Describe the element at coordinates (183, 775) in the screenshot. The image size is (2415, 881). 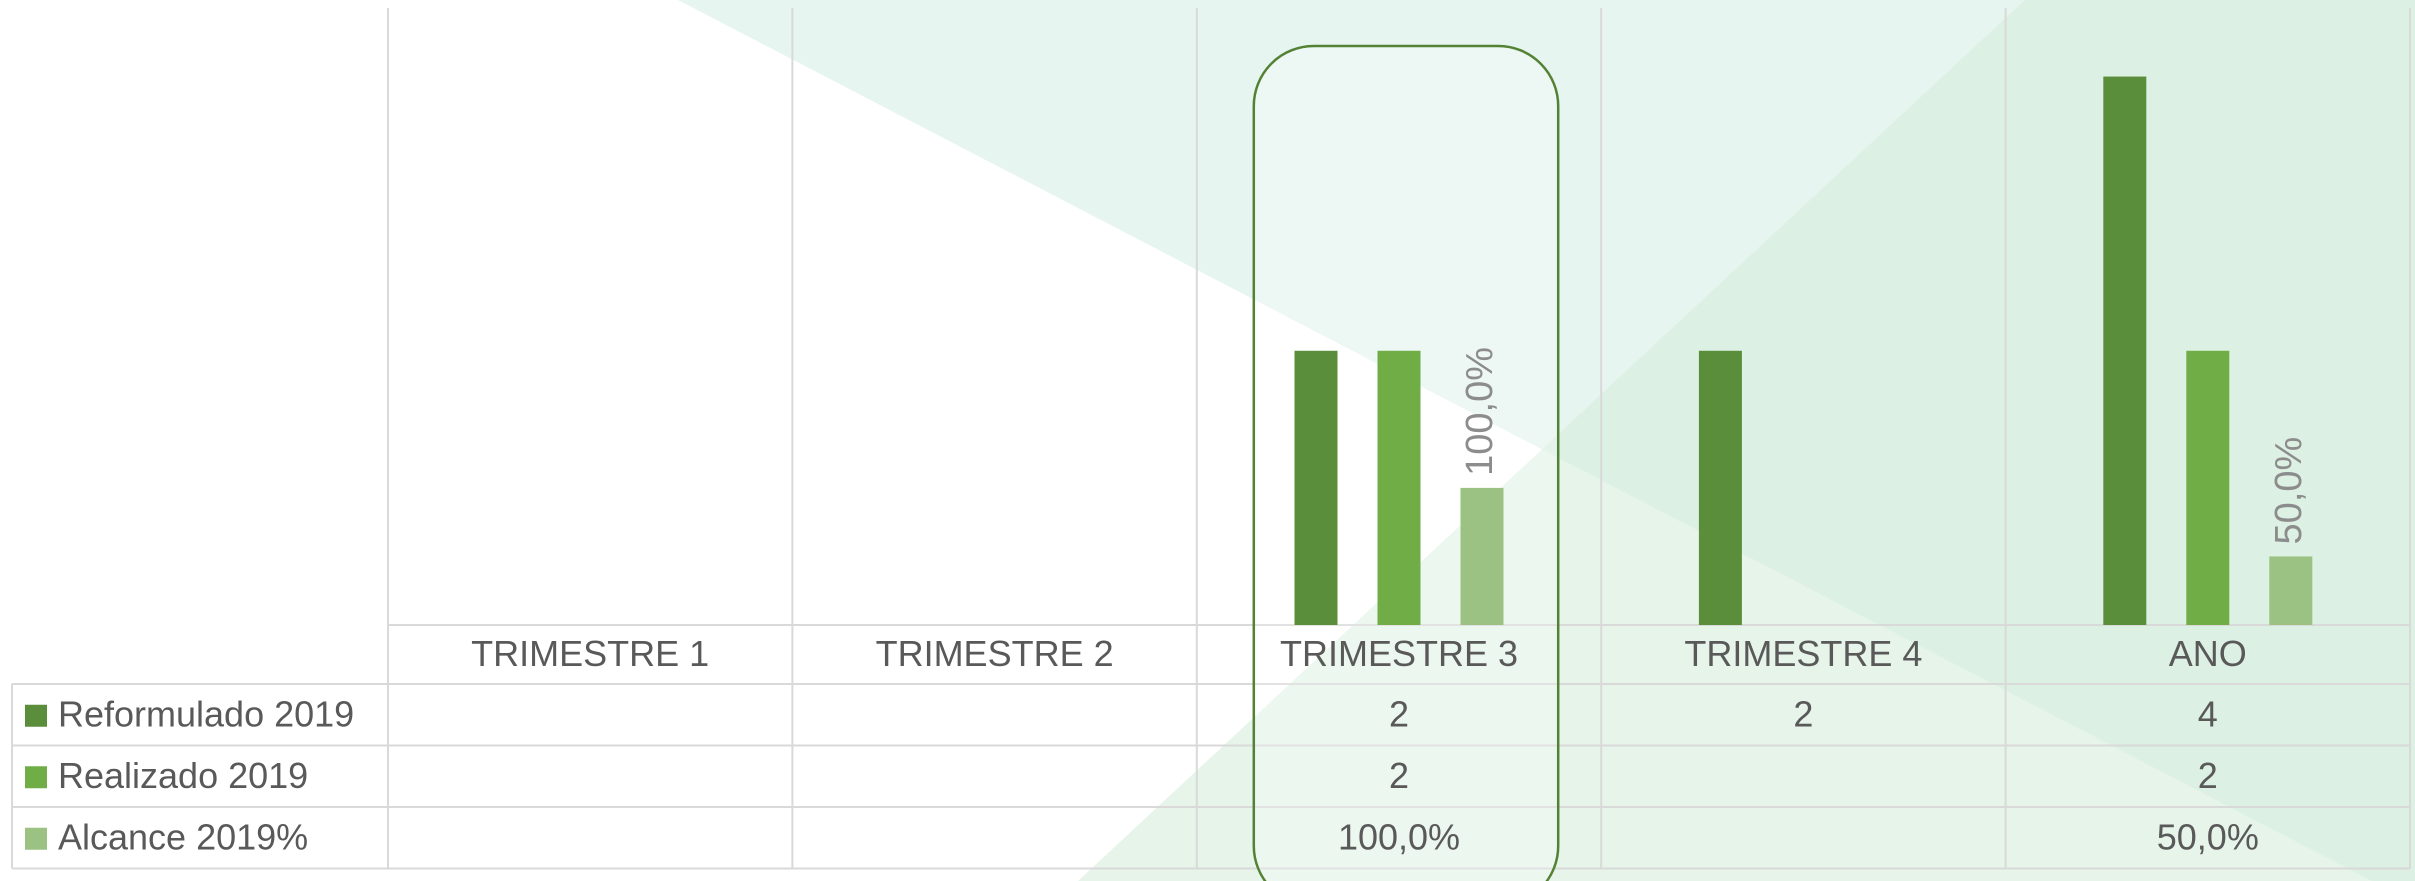
I see `legend-label: Realizado 2019` at that location.